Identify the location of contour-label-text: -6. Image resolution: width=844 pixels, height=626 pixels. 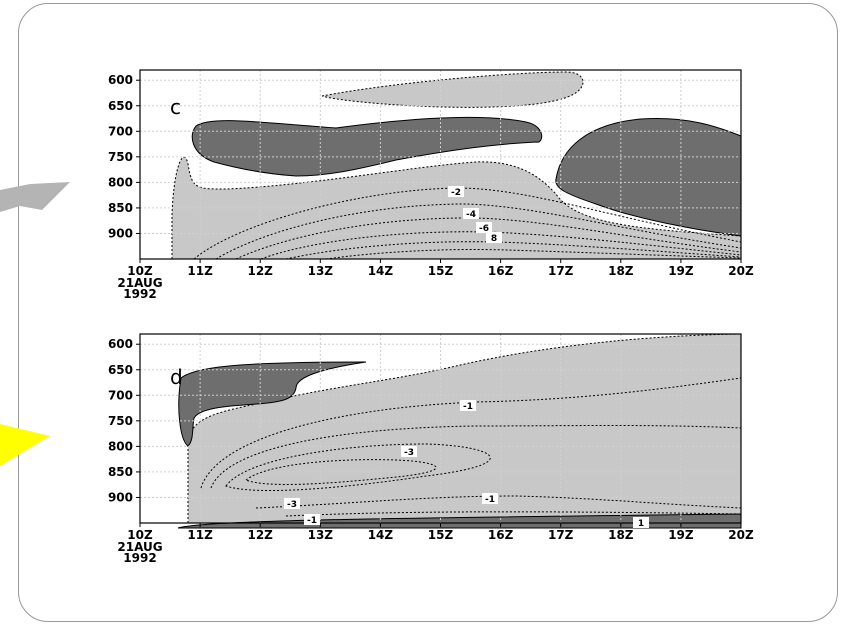
(484, 229).